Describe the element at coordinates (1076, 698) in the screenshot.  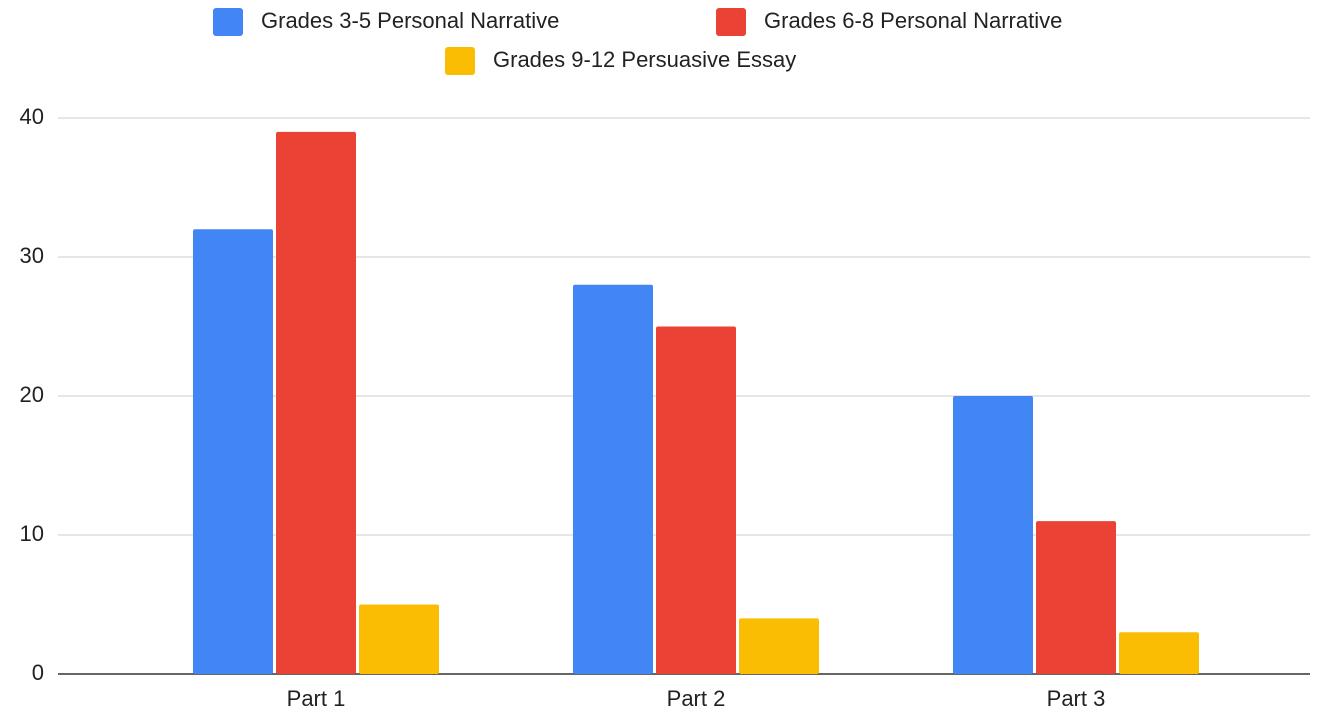
I see `x-tick-label: Part 3` at that location.